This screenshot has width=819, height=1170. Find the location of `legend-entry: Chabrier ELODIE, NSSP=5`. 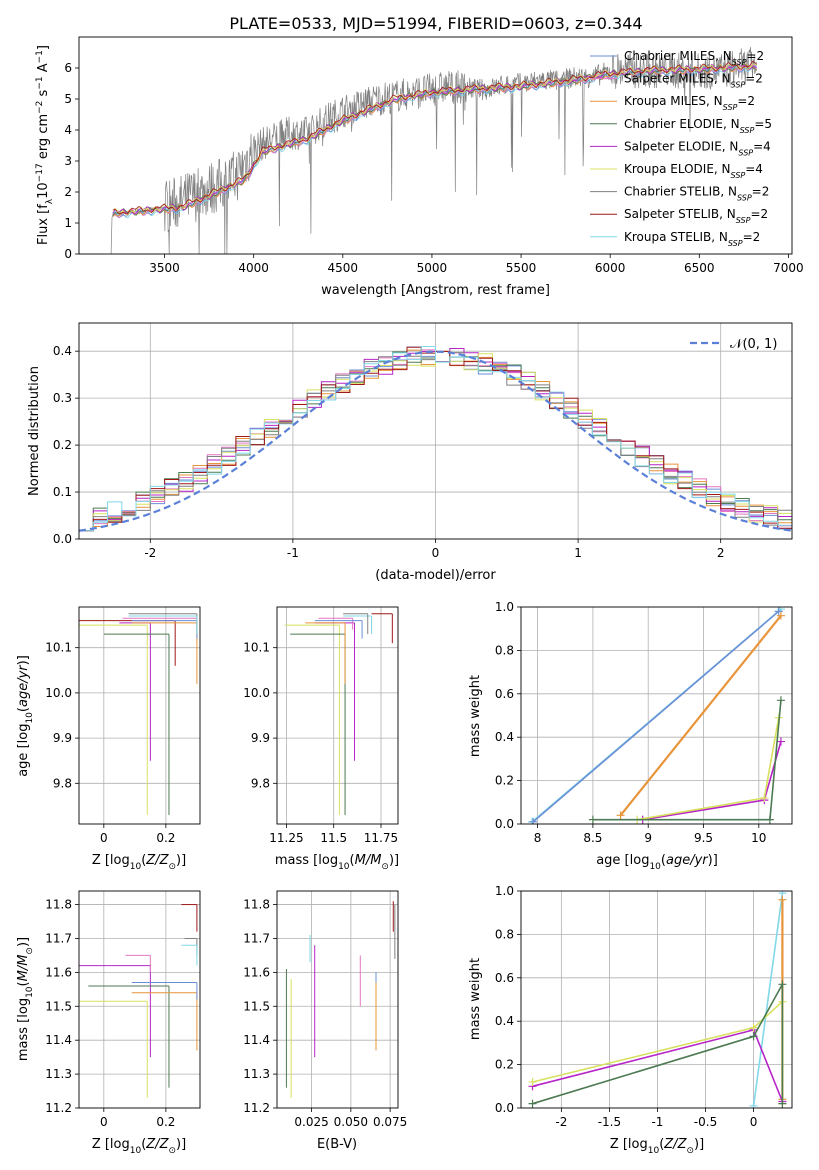

legend-entry: Chabrier ELODIE, NSSP=5 is located at coordinates (698, 126).